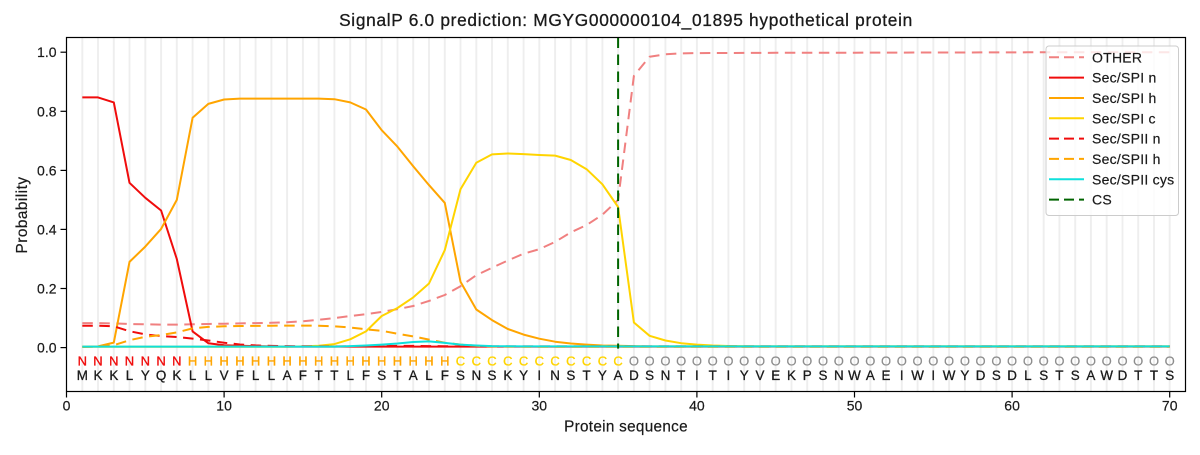 The image size is (1200, 455). What do you see at coordinates (775, 375) in the screenshot?
I see `svg-text: E` at bounding box center [775, 375].